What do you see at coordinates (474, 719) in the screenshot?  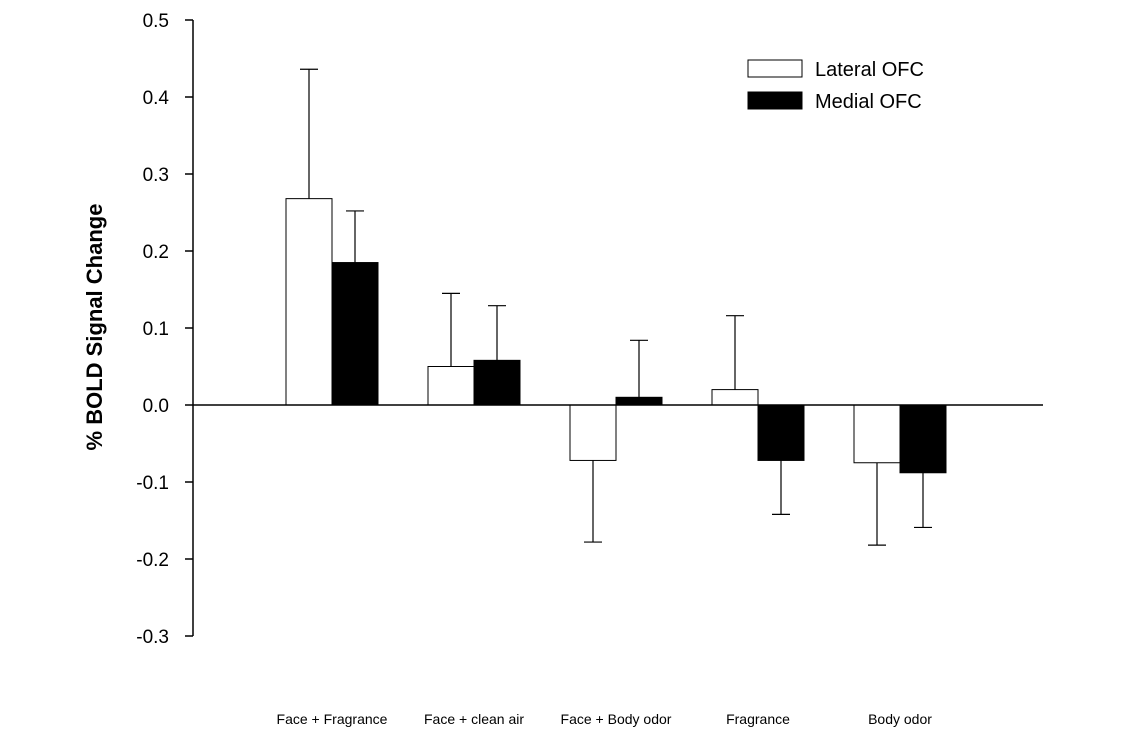 I see `category-label: Face + clean air` at bounding box center [474, 719].